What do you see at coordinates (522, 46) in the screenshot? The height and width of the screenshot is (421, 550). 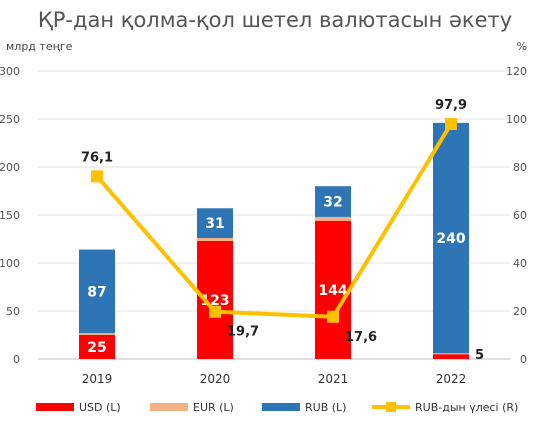 I see `right-axis-unit: %` at bounding box center [522, 46].